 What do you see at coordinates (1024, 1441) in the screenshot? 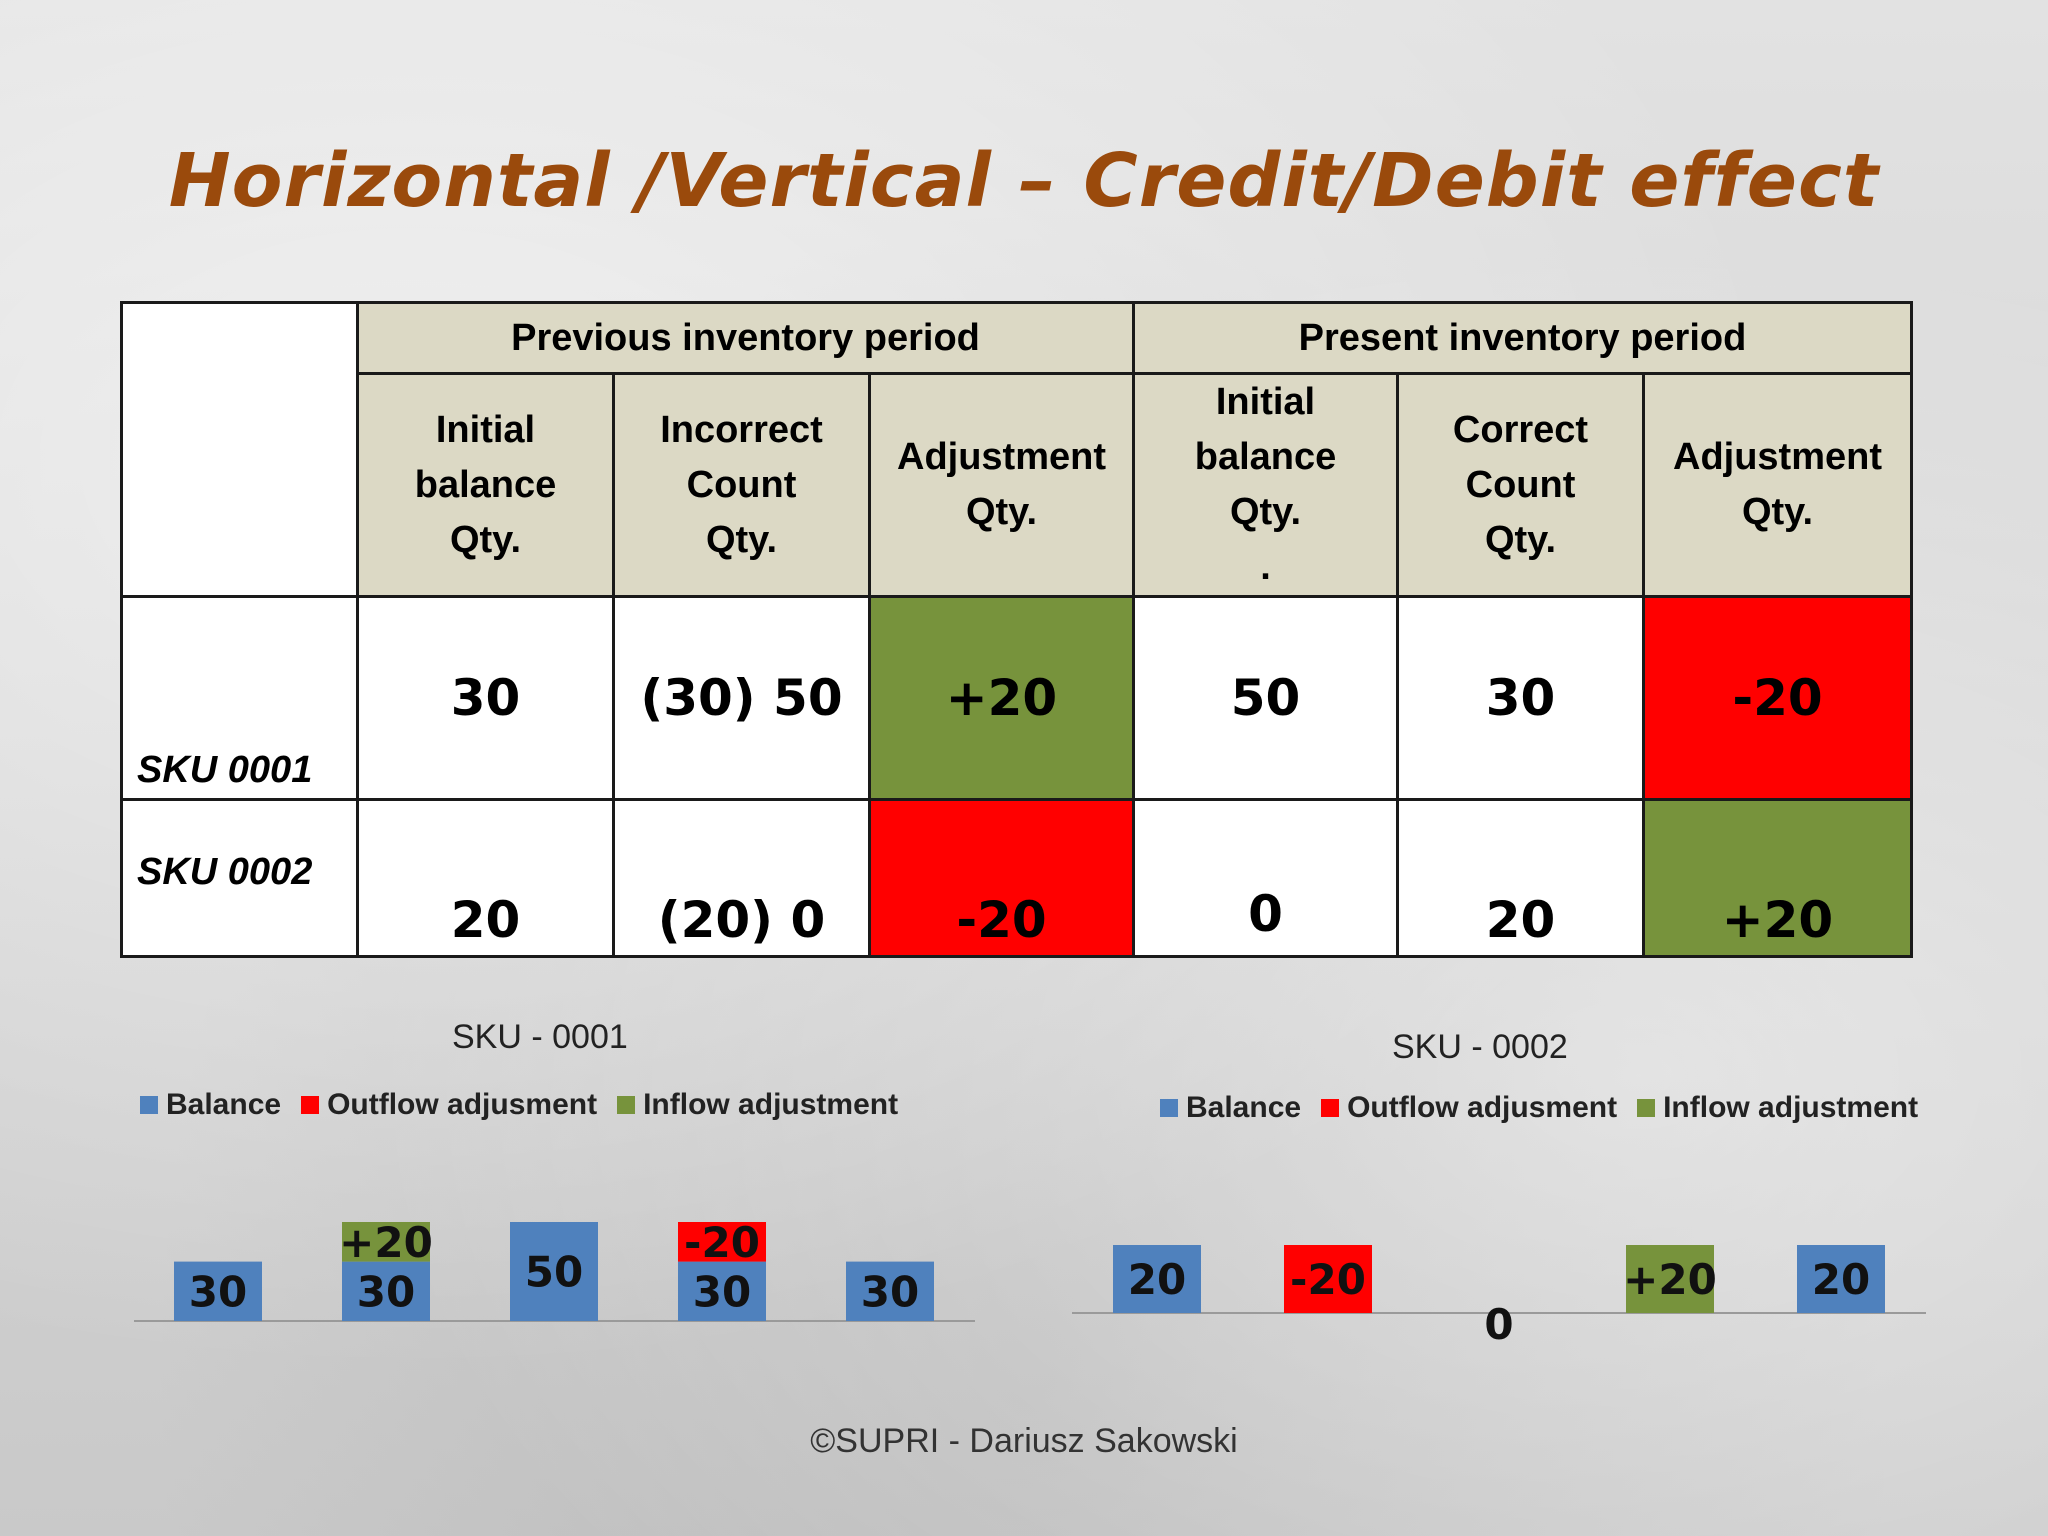
I see `footer-copyright: ©SUPRI - Dariusz Sakowski` at bounding box center [1024, 1441].